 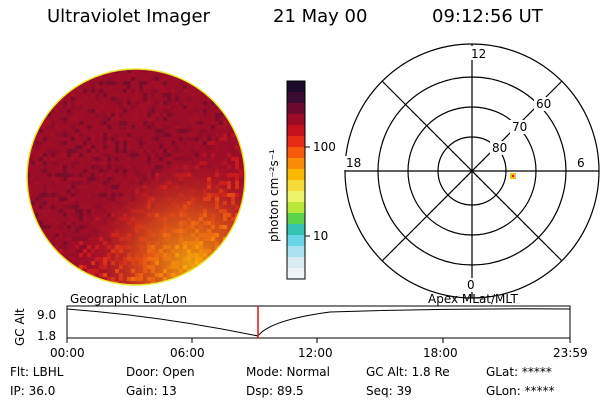 What do you see at coordinates (408, 372) in the screenshot?
I see `gc-alt-value: GC Alt: 1.8 Re` at bounding box center [408, 372].